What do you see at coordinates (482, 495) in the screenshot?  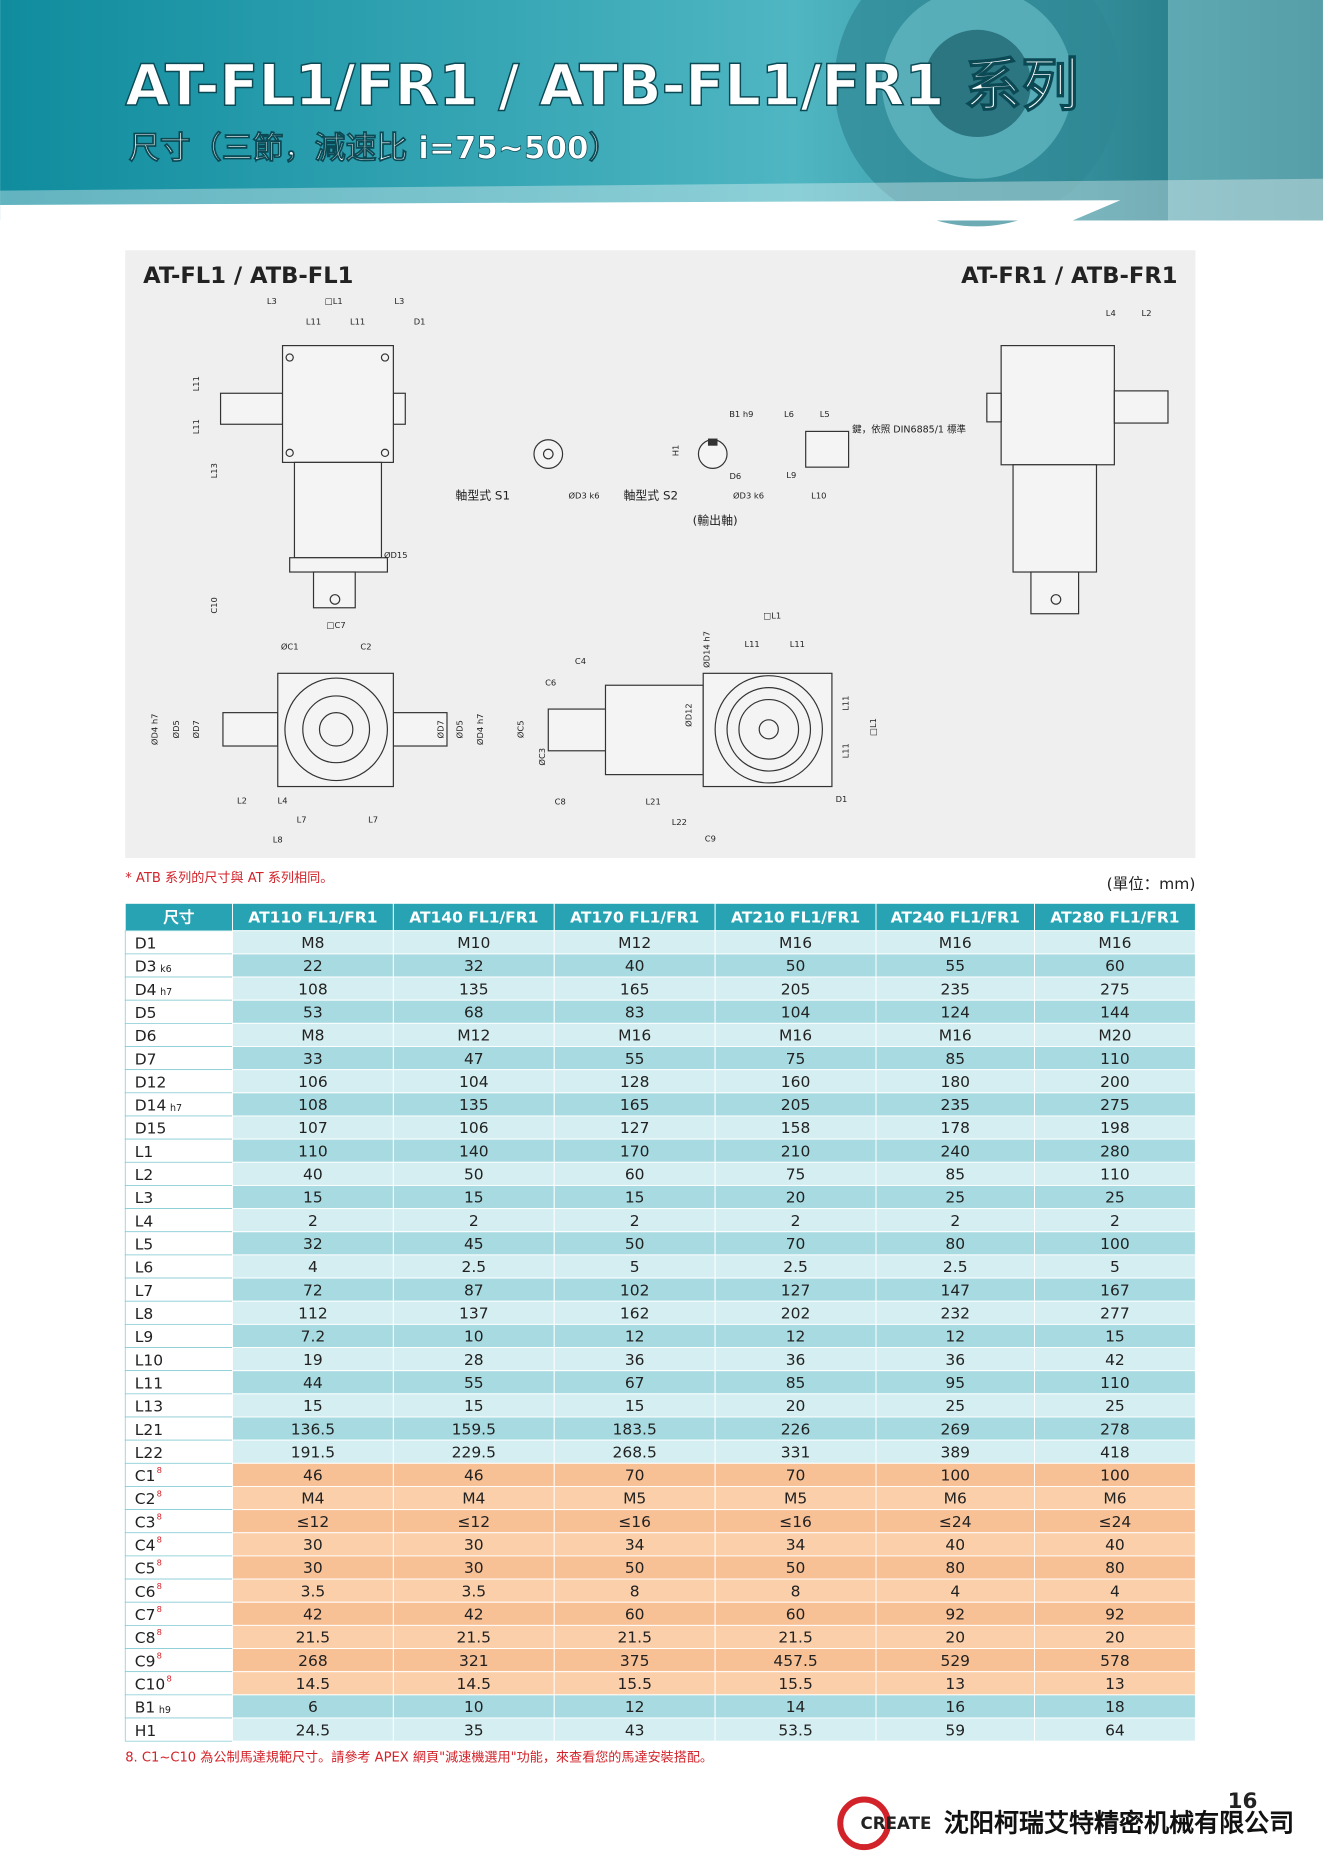 I see `drawing-note: 軸型式 S1` at bounding box center [482, 495].